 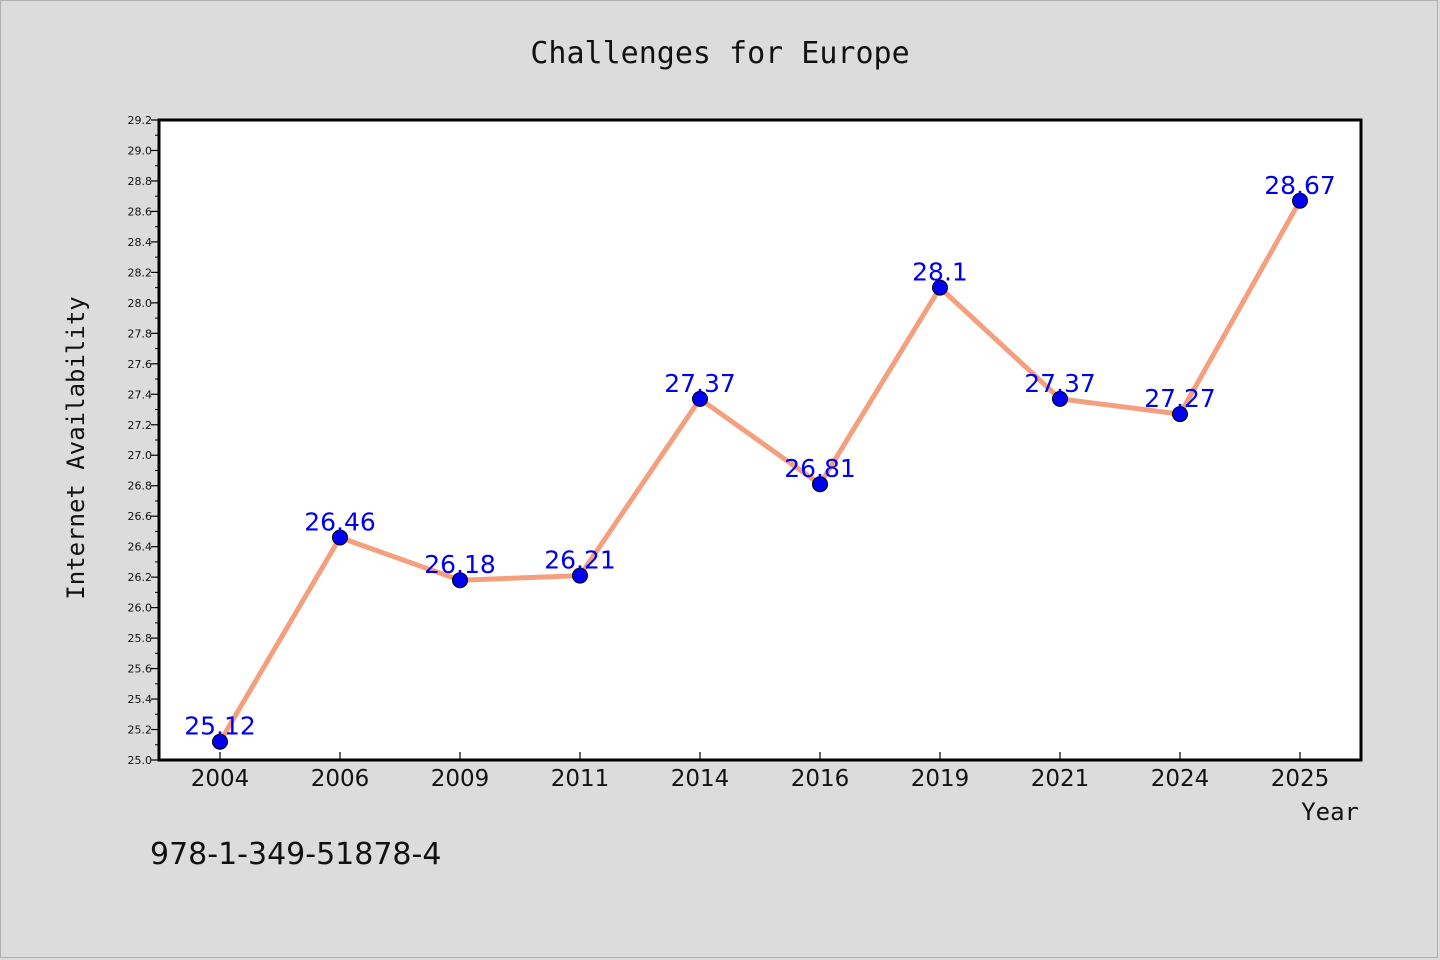 I want to click on data-label: 26.46, so click(x=340, y=522).